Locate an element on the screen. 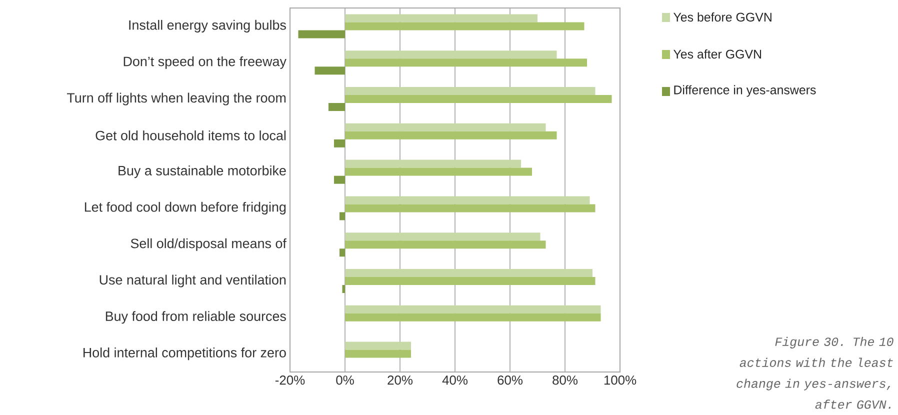 Image resolution: width=898 pixels, height=415 pixels. y-tick-label: Buy a sustainable motorbike is located at coordinates (202, 172).